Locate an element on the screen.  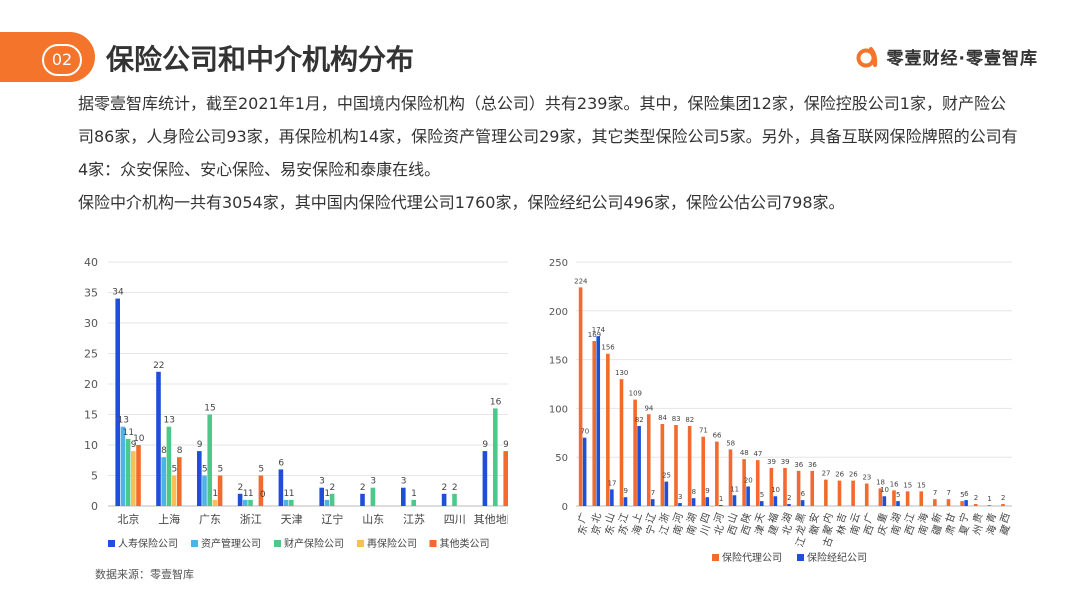
data-label: 9 is located at coordinates (485, 445).